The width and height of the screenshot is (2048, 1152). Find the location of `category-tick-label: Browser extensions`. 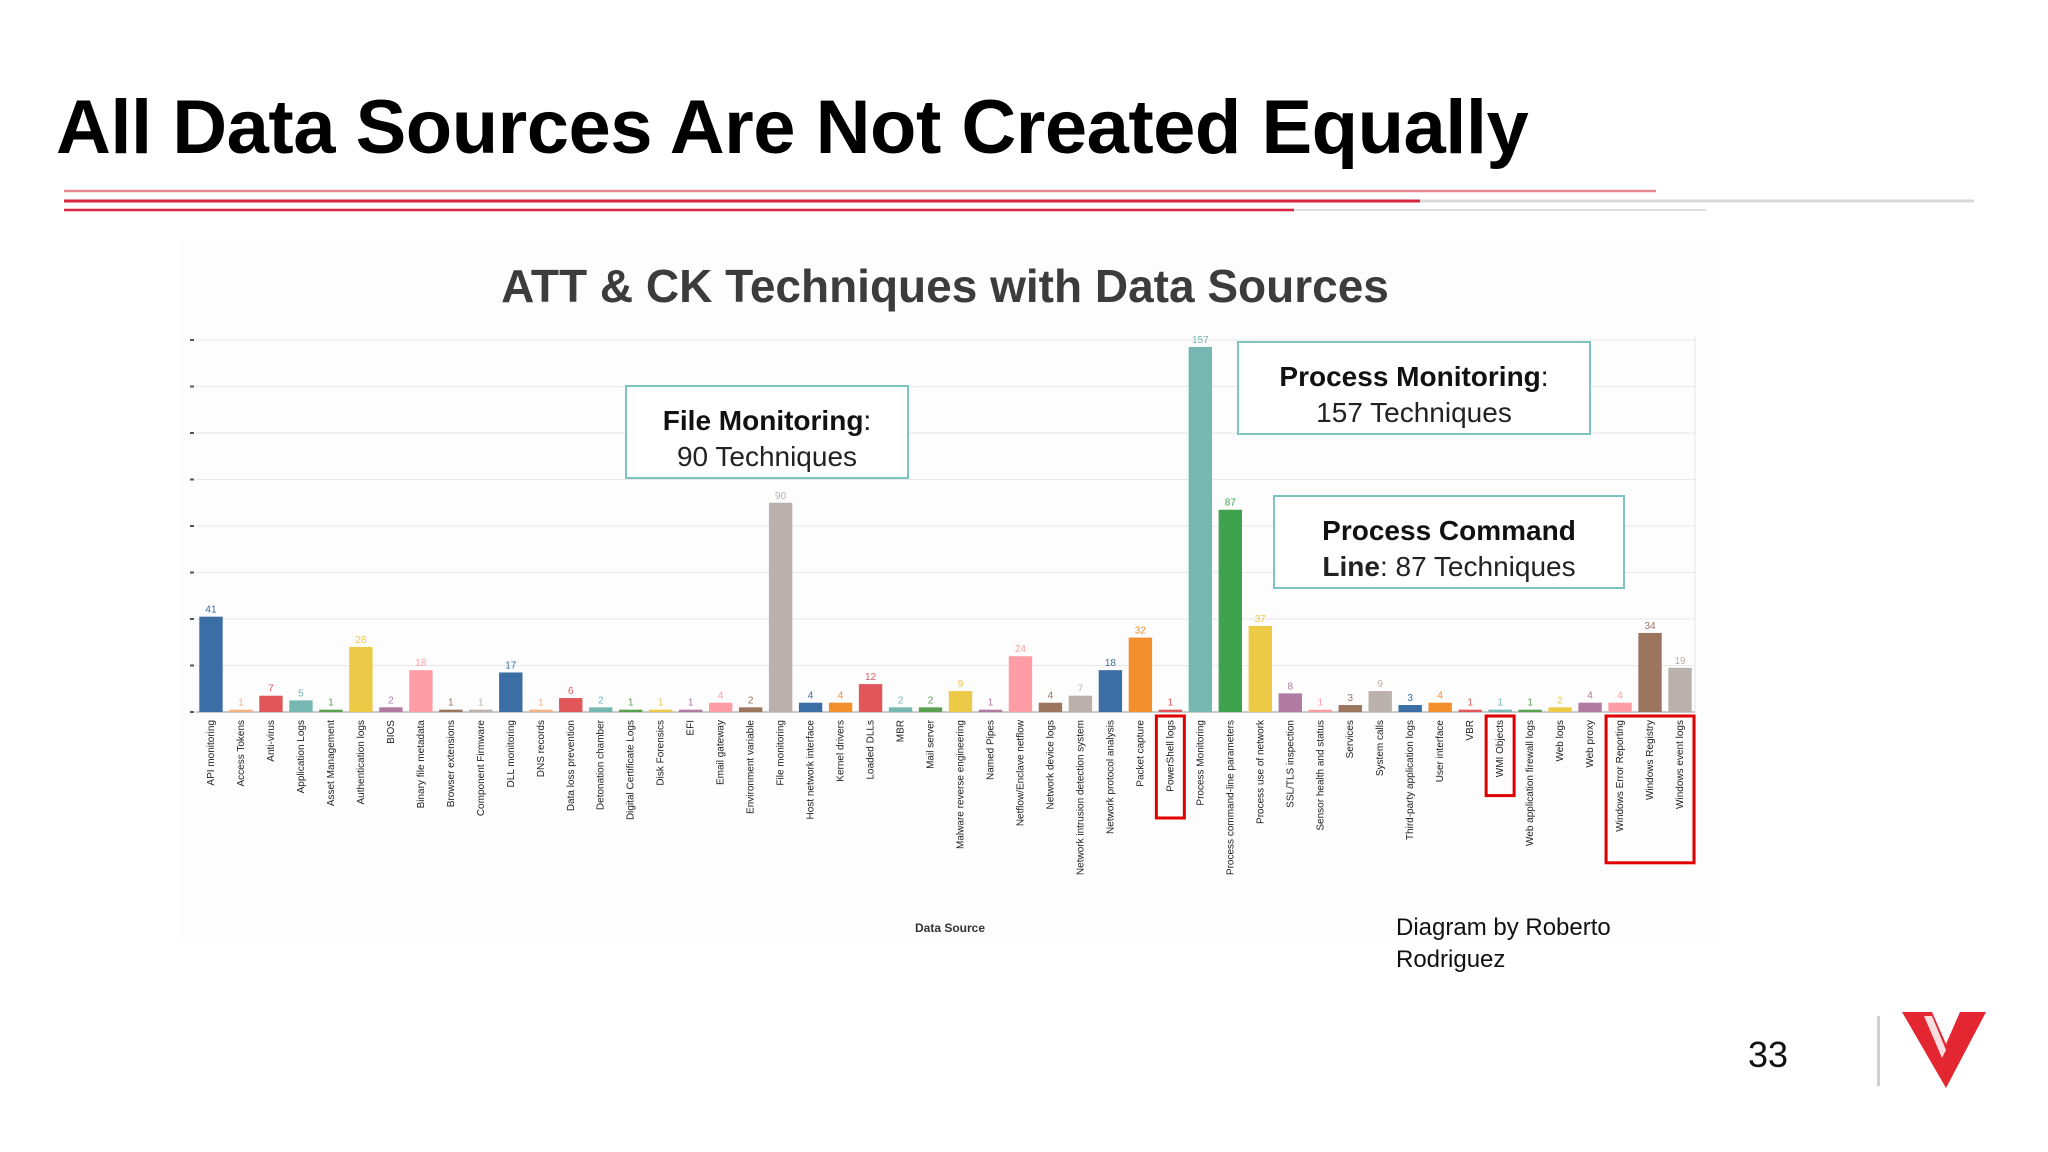

category-tick-label: Browser extensions is located at coordinates (451, 763).